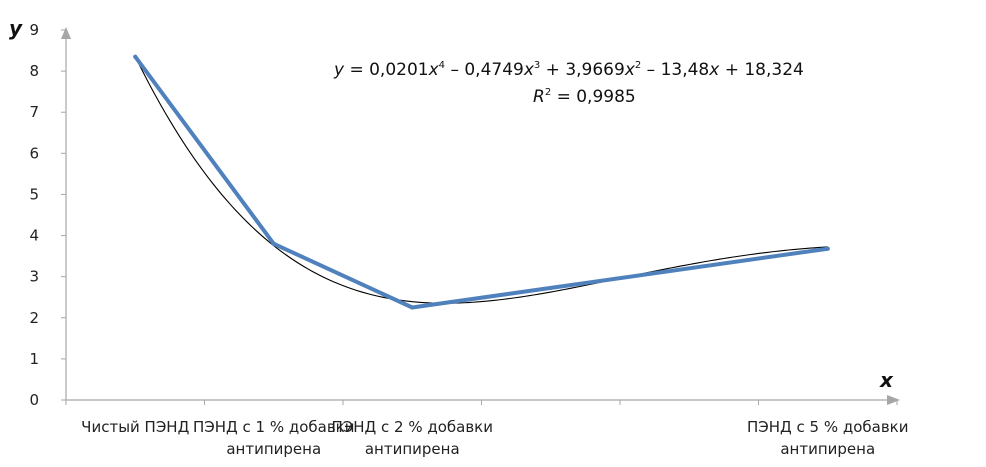 This screenshot has height=467, width=986. Describe the element at coordinates (34, 400) in the screenshot. I see `y-tick-label: 0` at that location.